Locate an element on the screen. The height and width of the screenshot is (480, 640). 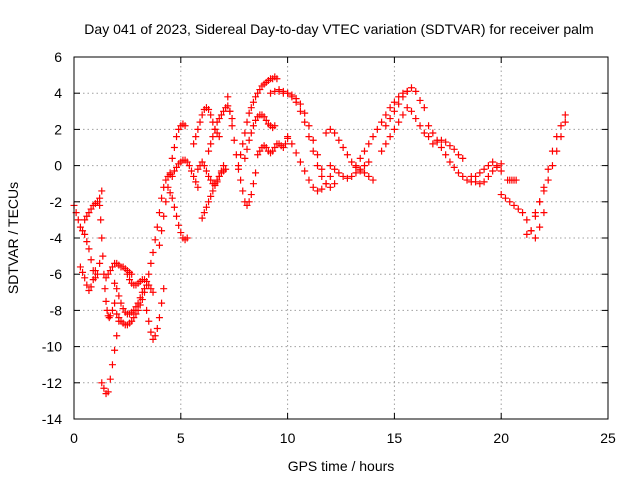
series-t5 is located at coordinates (110, 357).